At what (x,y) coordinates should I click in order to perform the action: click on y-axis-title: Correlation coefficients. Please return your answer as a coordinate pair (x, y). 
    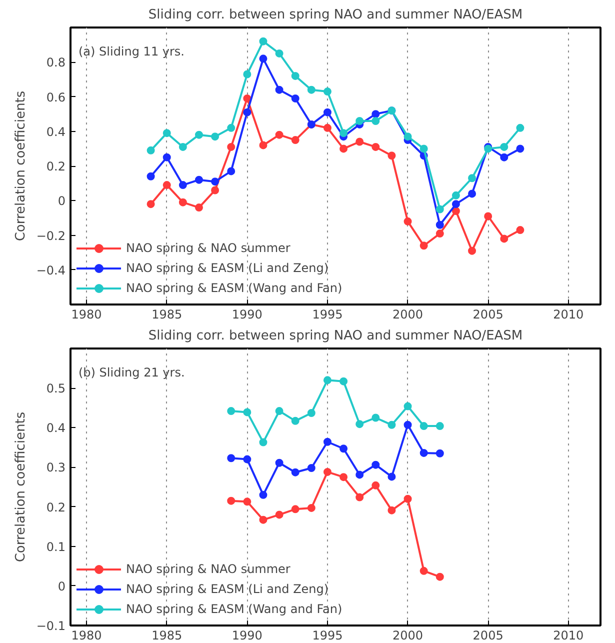
    Looking at the image, I should click on (20, 166).